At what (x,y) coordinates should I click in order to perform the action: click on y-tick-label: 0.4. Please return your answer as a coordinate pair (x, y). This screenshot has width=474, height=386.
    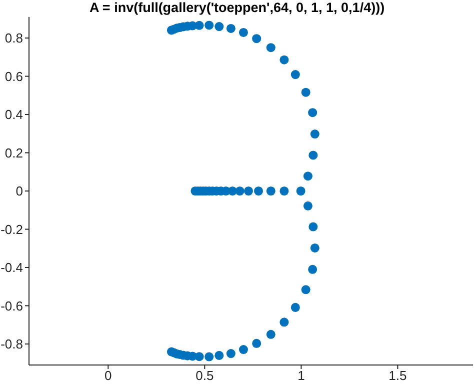
    Looking at the image, I should click on (13, 114).